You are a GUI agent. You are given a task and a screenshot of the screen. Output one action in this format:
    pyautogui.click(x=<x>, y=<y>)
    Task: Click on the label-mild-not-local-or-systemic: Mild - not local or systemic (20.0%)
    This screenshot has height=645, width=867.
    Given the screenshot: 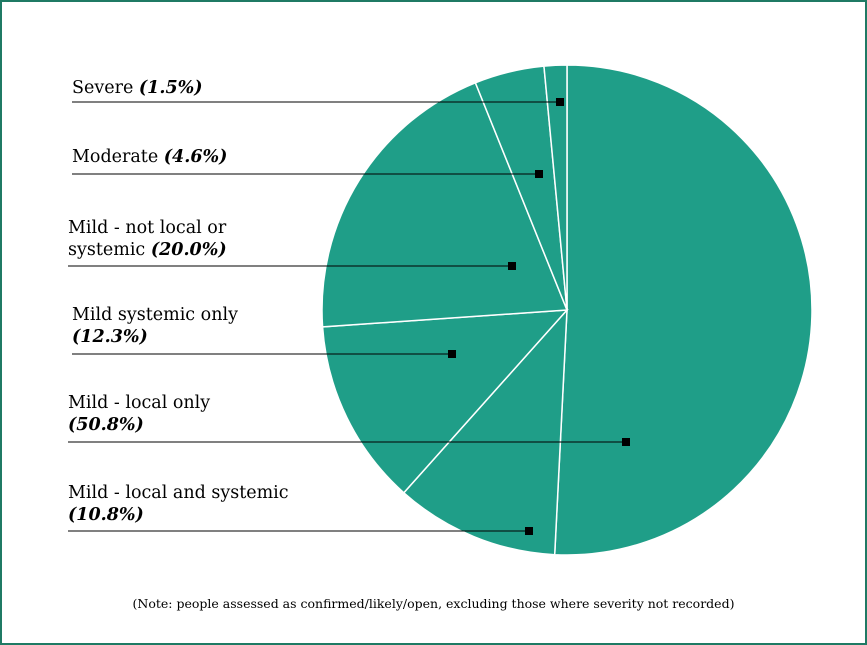 What is the action you would take?
    pyautogui.click(x=147, y=239)
    